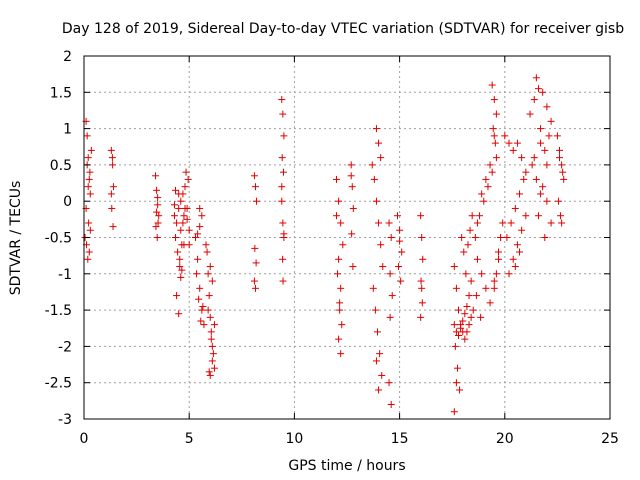 The image size is (640, 480). I want to click on x-tick-label: 15, so click(400, 439).